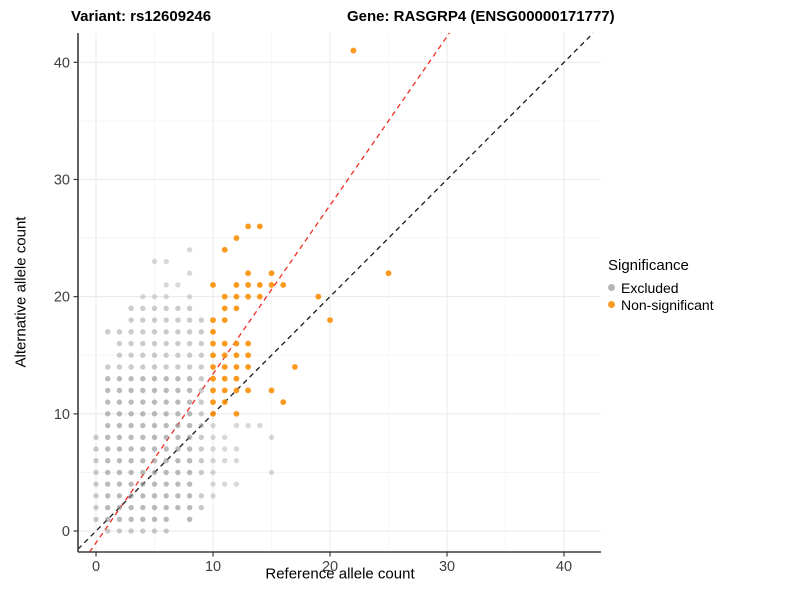  What do you see at coordinates (62, 298) in the screenshot?
I see `y-tick-label: 20` at bounding box center [62, 298].